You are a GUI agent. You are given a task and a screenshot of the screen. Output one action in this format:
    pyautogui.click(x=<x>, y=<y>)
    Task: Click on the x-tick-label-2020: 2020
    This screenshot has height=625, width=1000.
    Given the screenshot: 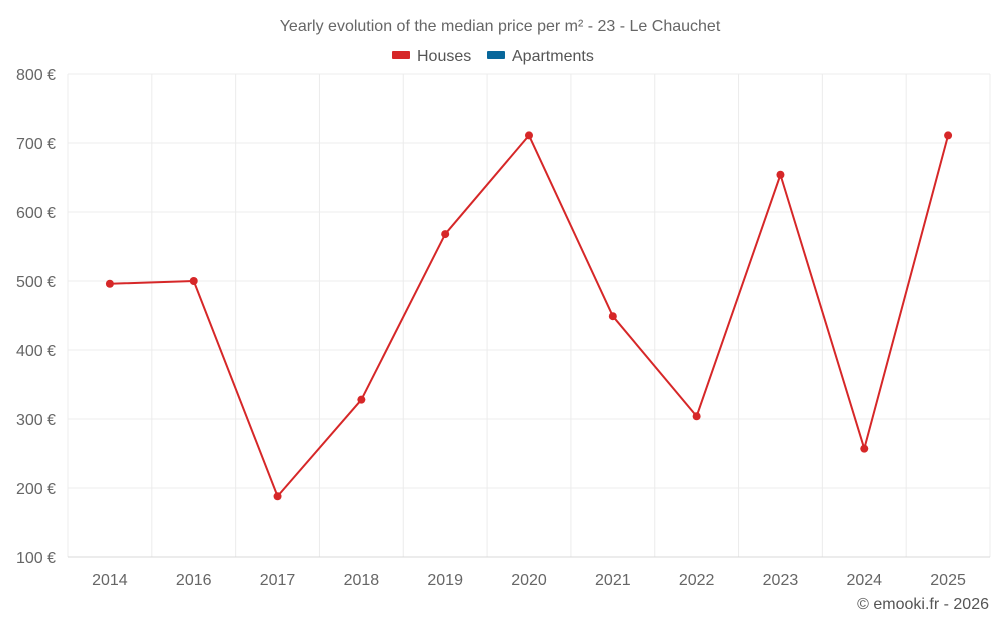 What is the action you would take?
    pyautogui.click(x=529, y=580)
    